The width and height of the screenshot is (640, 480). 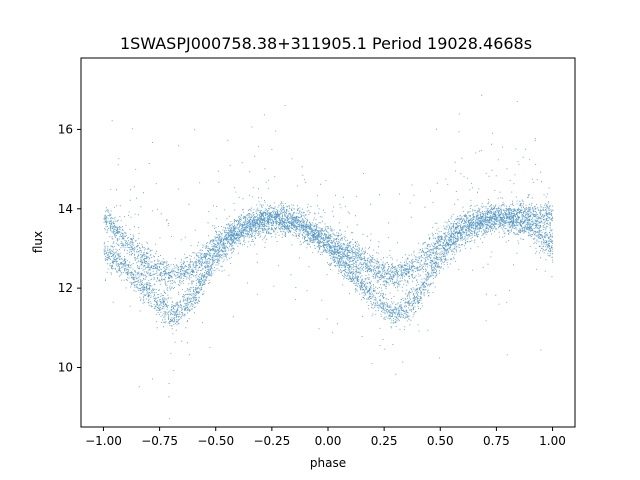 What do you see at coordinates (103, 441) in the screenshot?
I see `x-tick-label: −1.00` at bounding box center [103, 441].